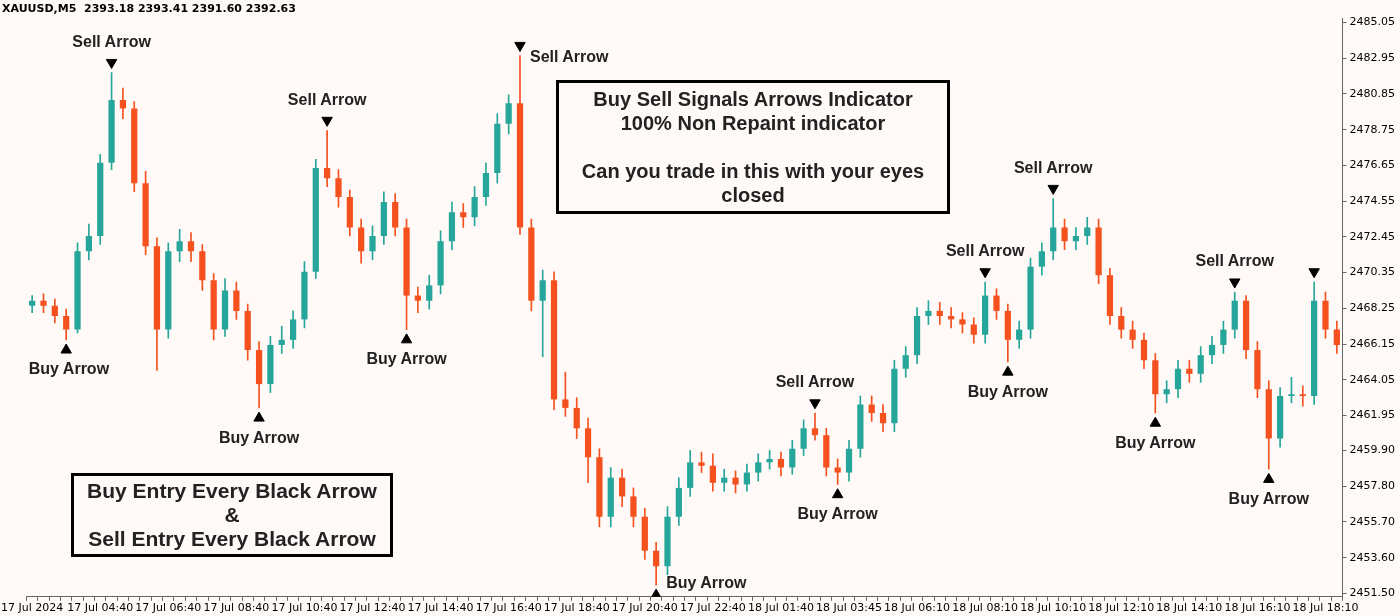 This screenshot has width=1400, height=616. What do you see at coordinates (1372, 415) in the screenshot?
I see `y-tick-label: 2461.95` at bounding box center [1372, 415].